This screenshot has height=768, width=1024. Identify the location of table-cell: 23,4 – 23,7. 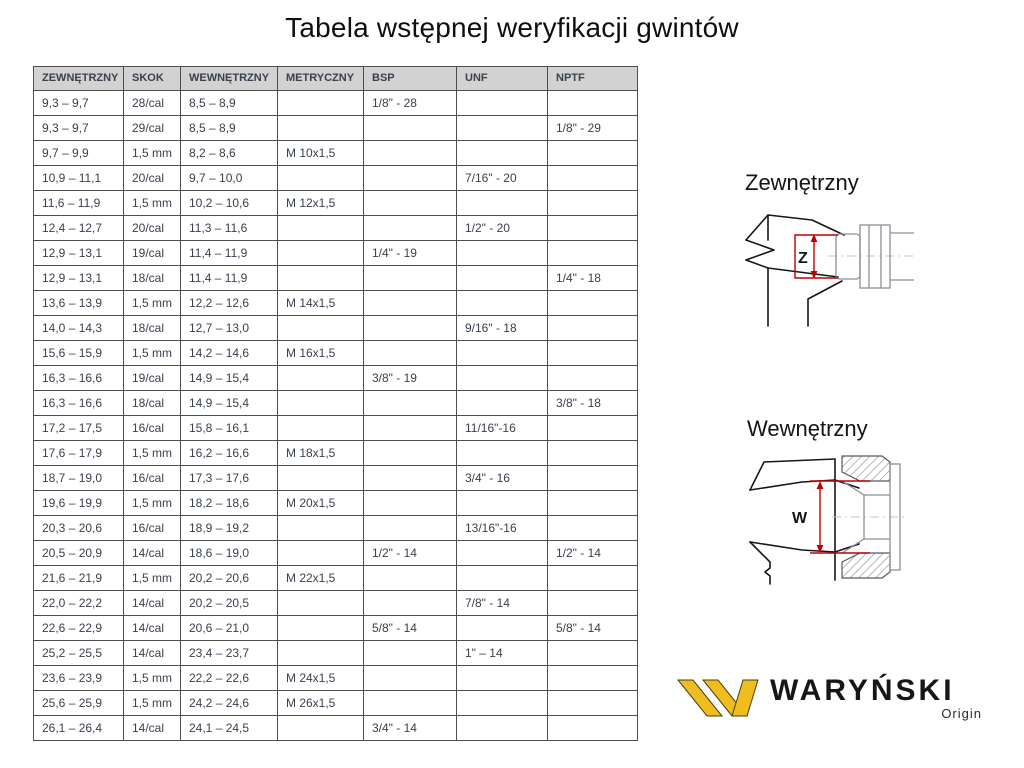
(229, 653).